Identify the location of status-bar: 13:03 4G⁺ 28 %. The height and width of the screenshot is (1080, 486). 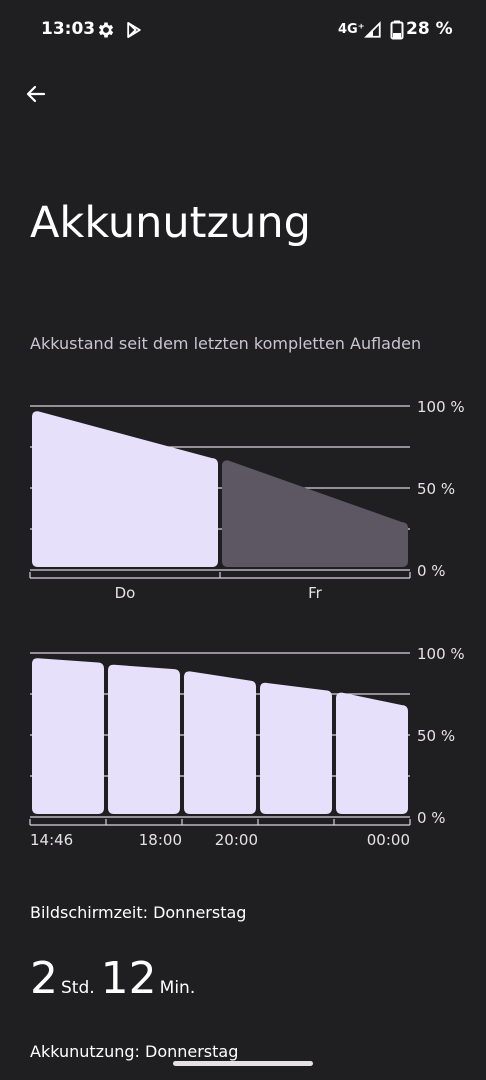
(243, 30).